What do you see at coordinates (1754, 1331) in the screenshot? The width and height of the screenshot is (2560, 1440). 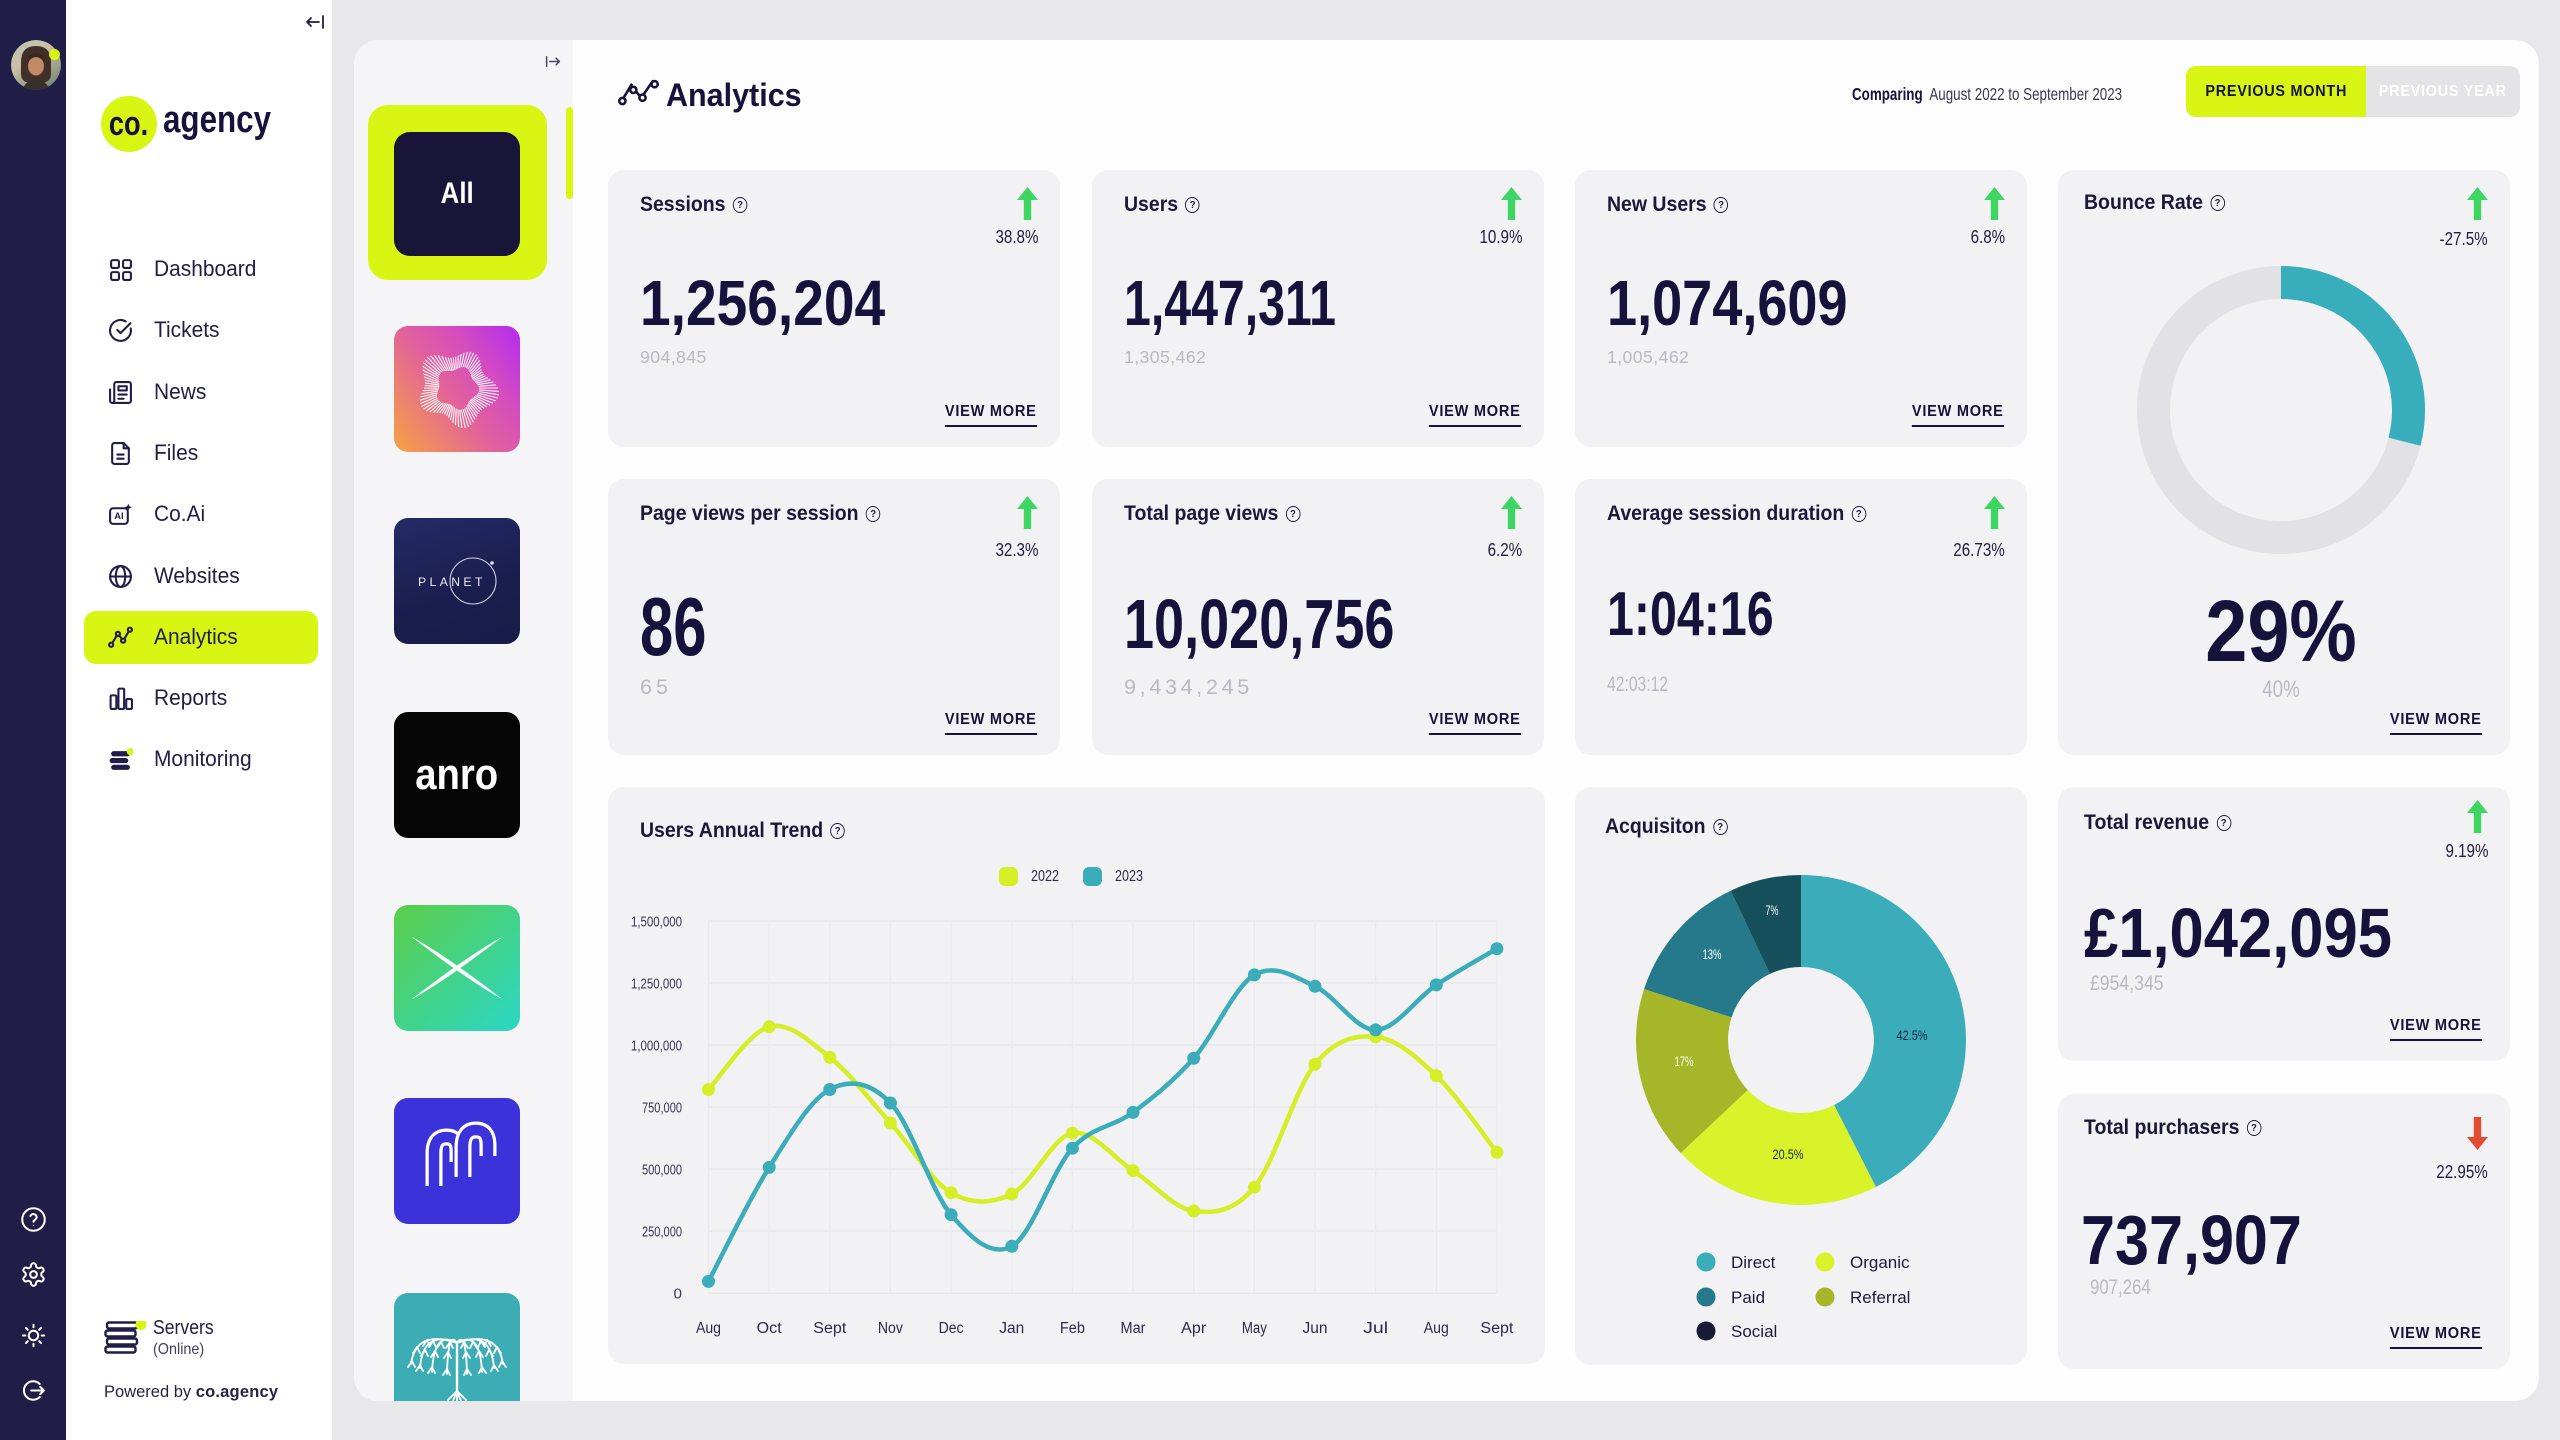 I see `svg-text: Social` at bounding box center [1754, 1331].